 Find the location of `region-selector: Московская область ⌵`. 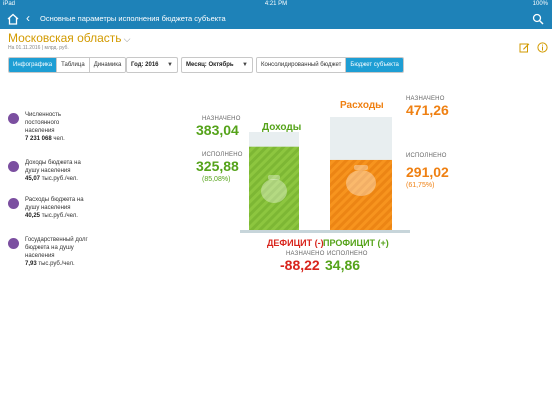

region-selector: Московская область ⌵ is located at coordinates (69, 38).